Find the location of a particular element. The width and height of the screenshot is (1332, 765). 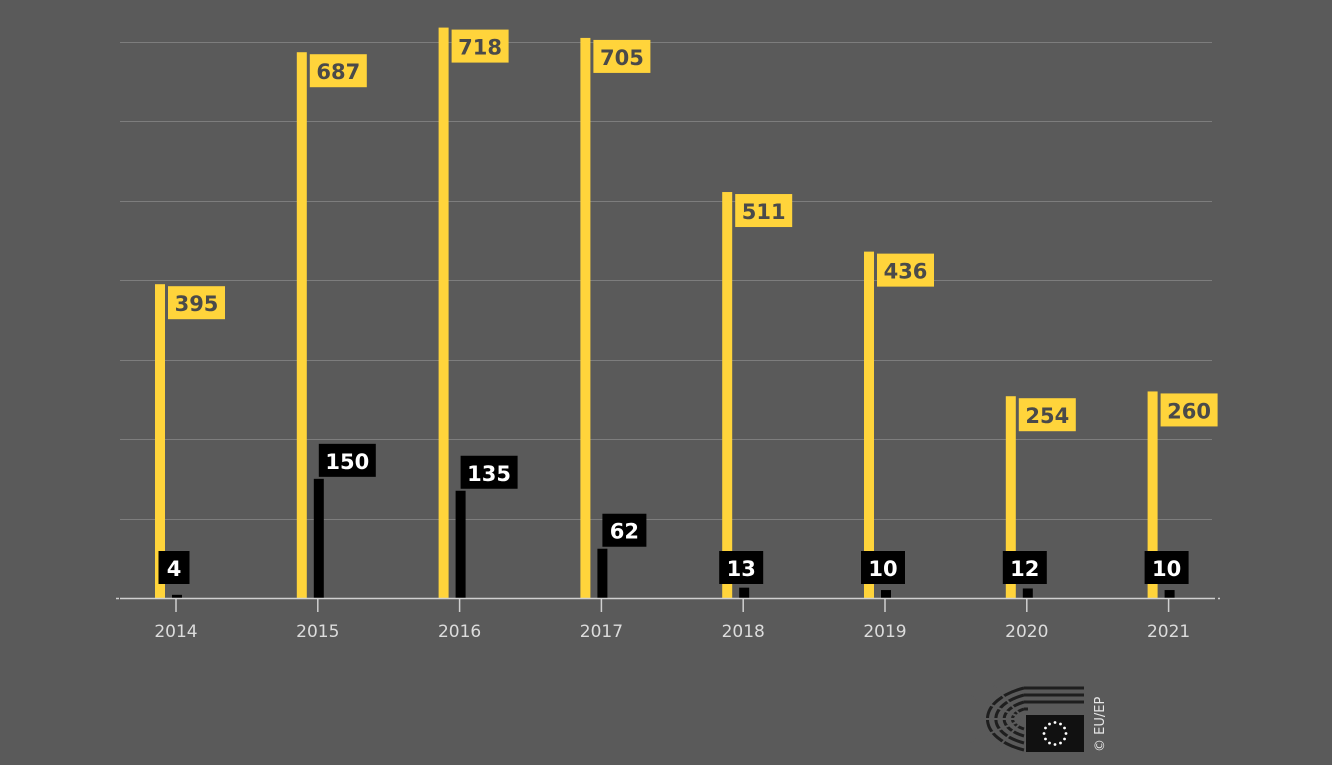

x-tick-label: 2017 is located at coordinates (601, 632).